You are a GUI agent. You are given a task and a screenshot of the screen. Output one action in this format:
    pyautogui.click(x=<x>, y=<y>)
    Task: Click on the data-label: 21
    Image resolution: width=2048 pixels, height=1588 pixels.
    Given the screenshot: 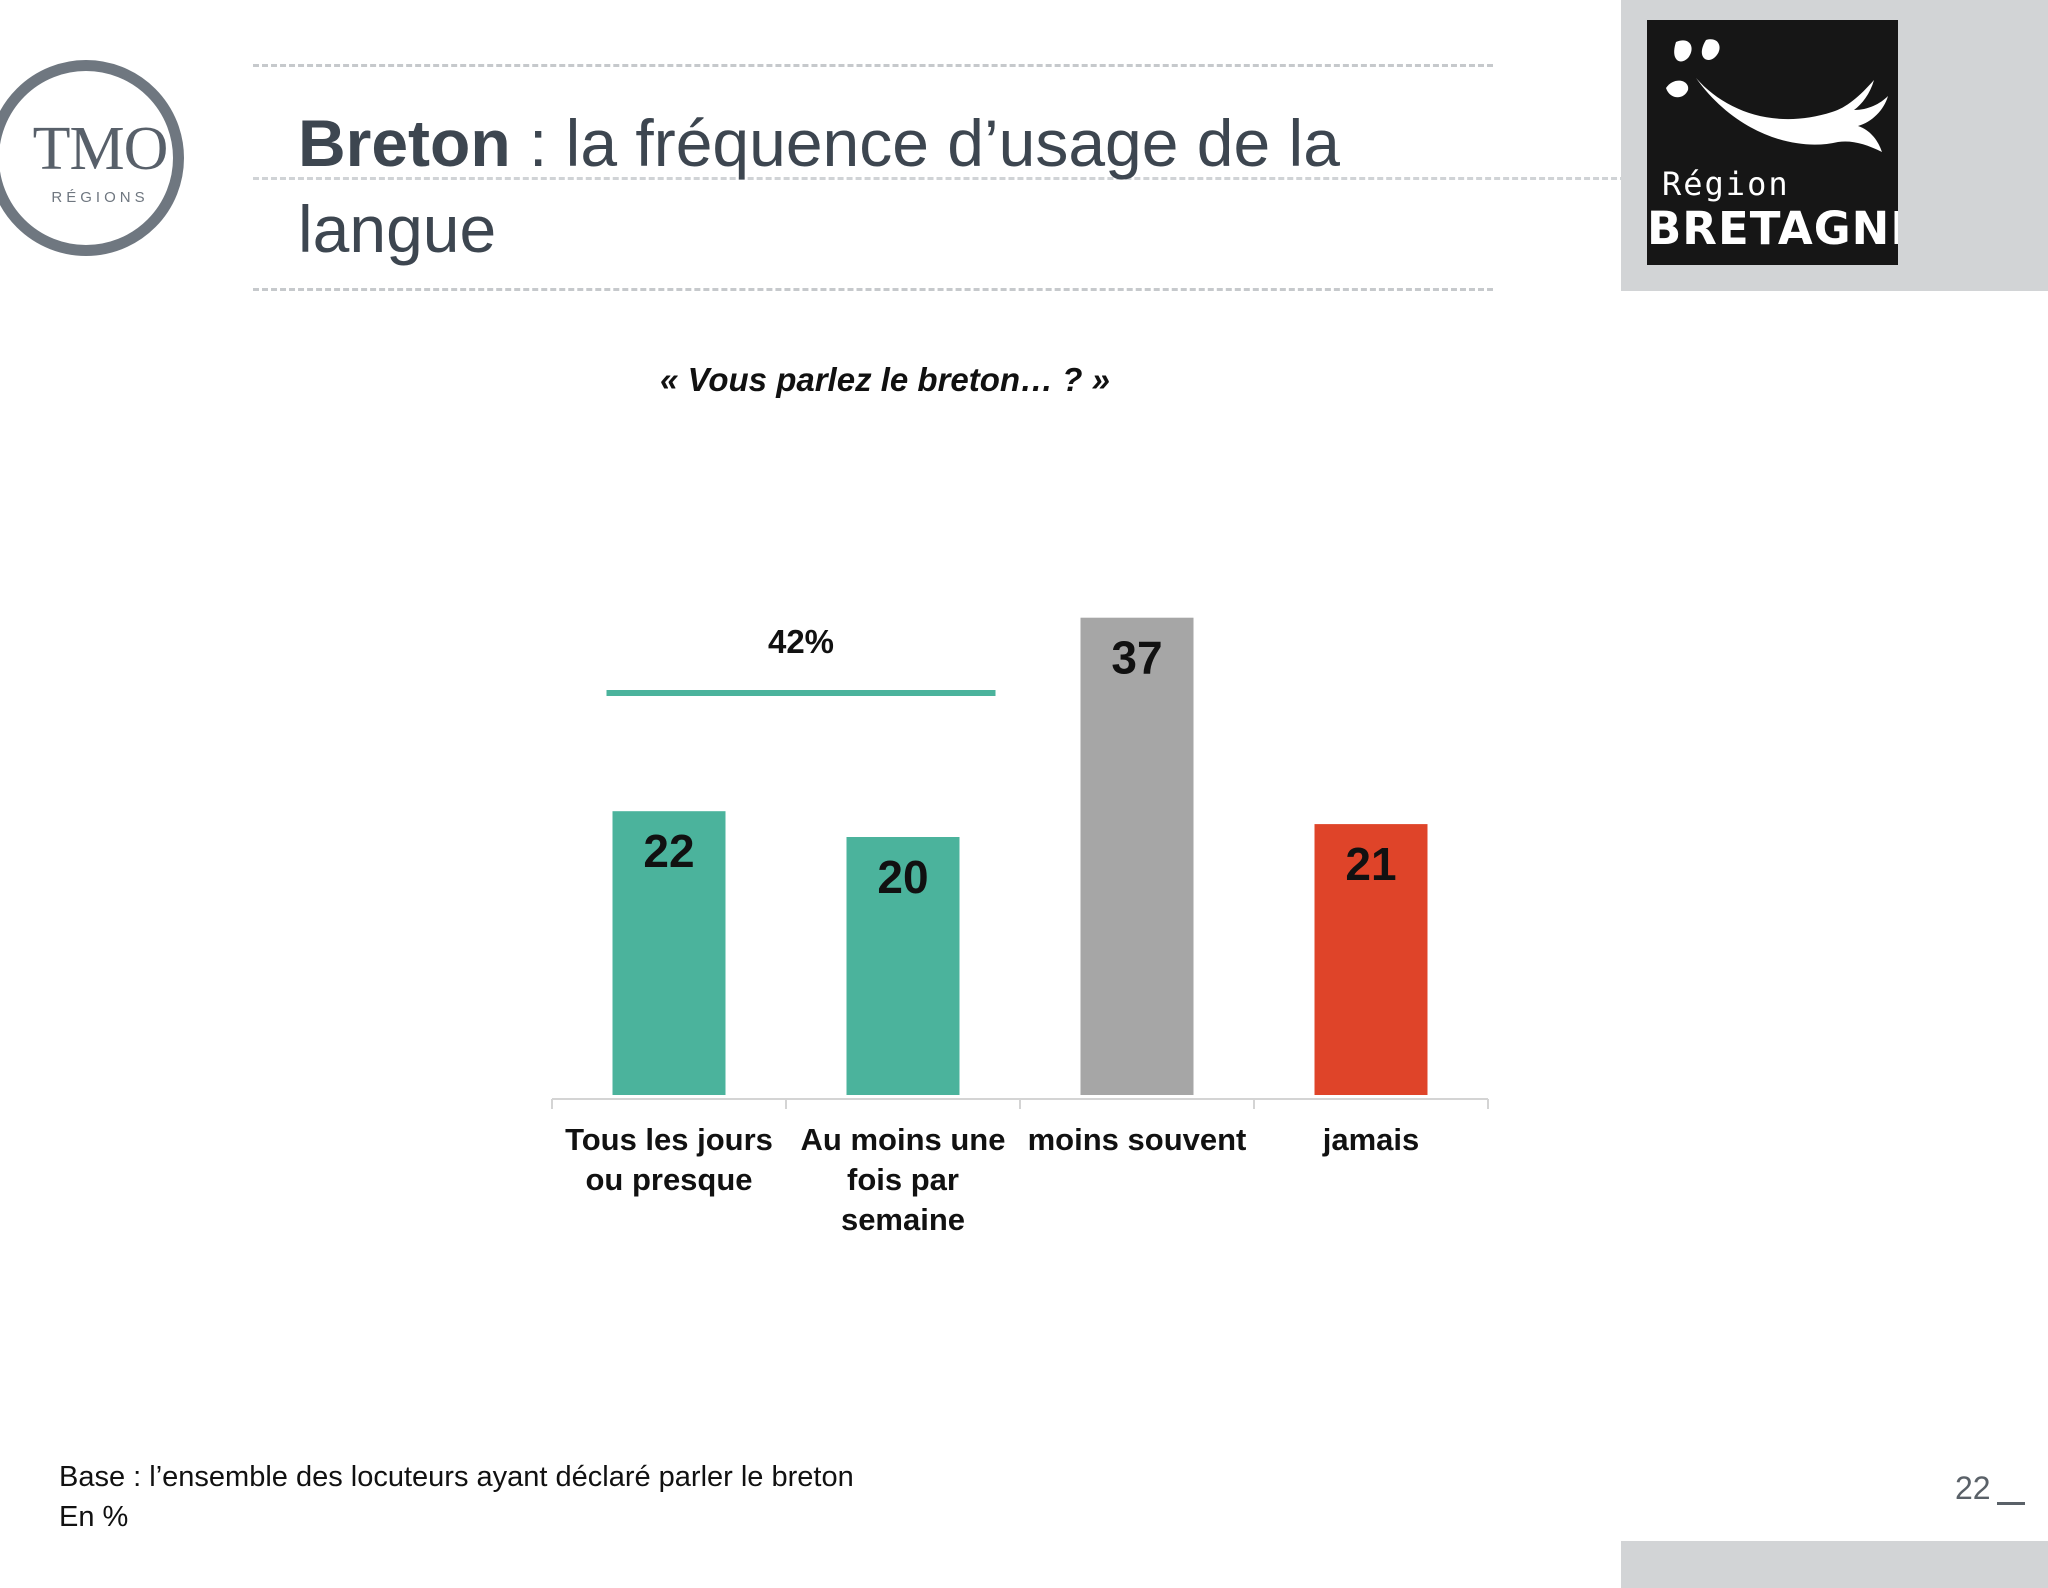 What is the action you would take?
    pyautogui.click(x=1370, y=864)
    